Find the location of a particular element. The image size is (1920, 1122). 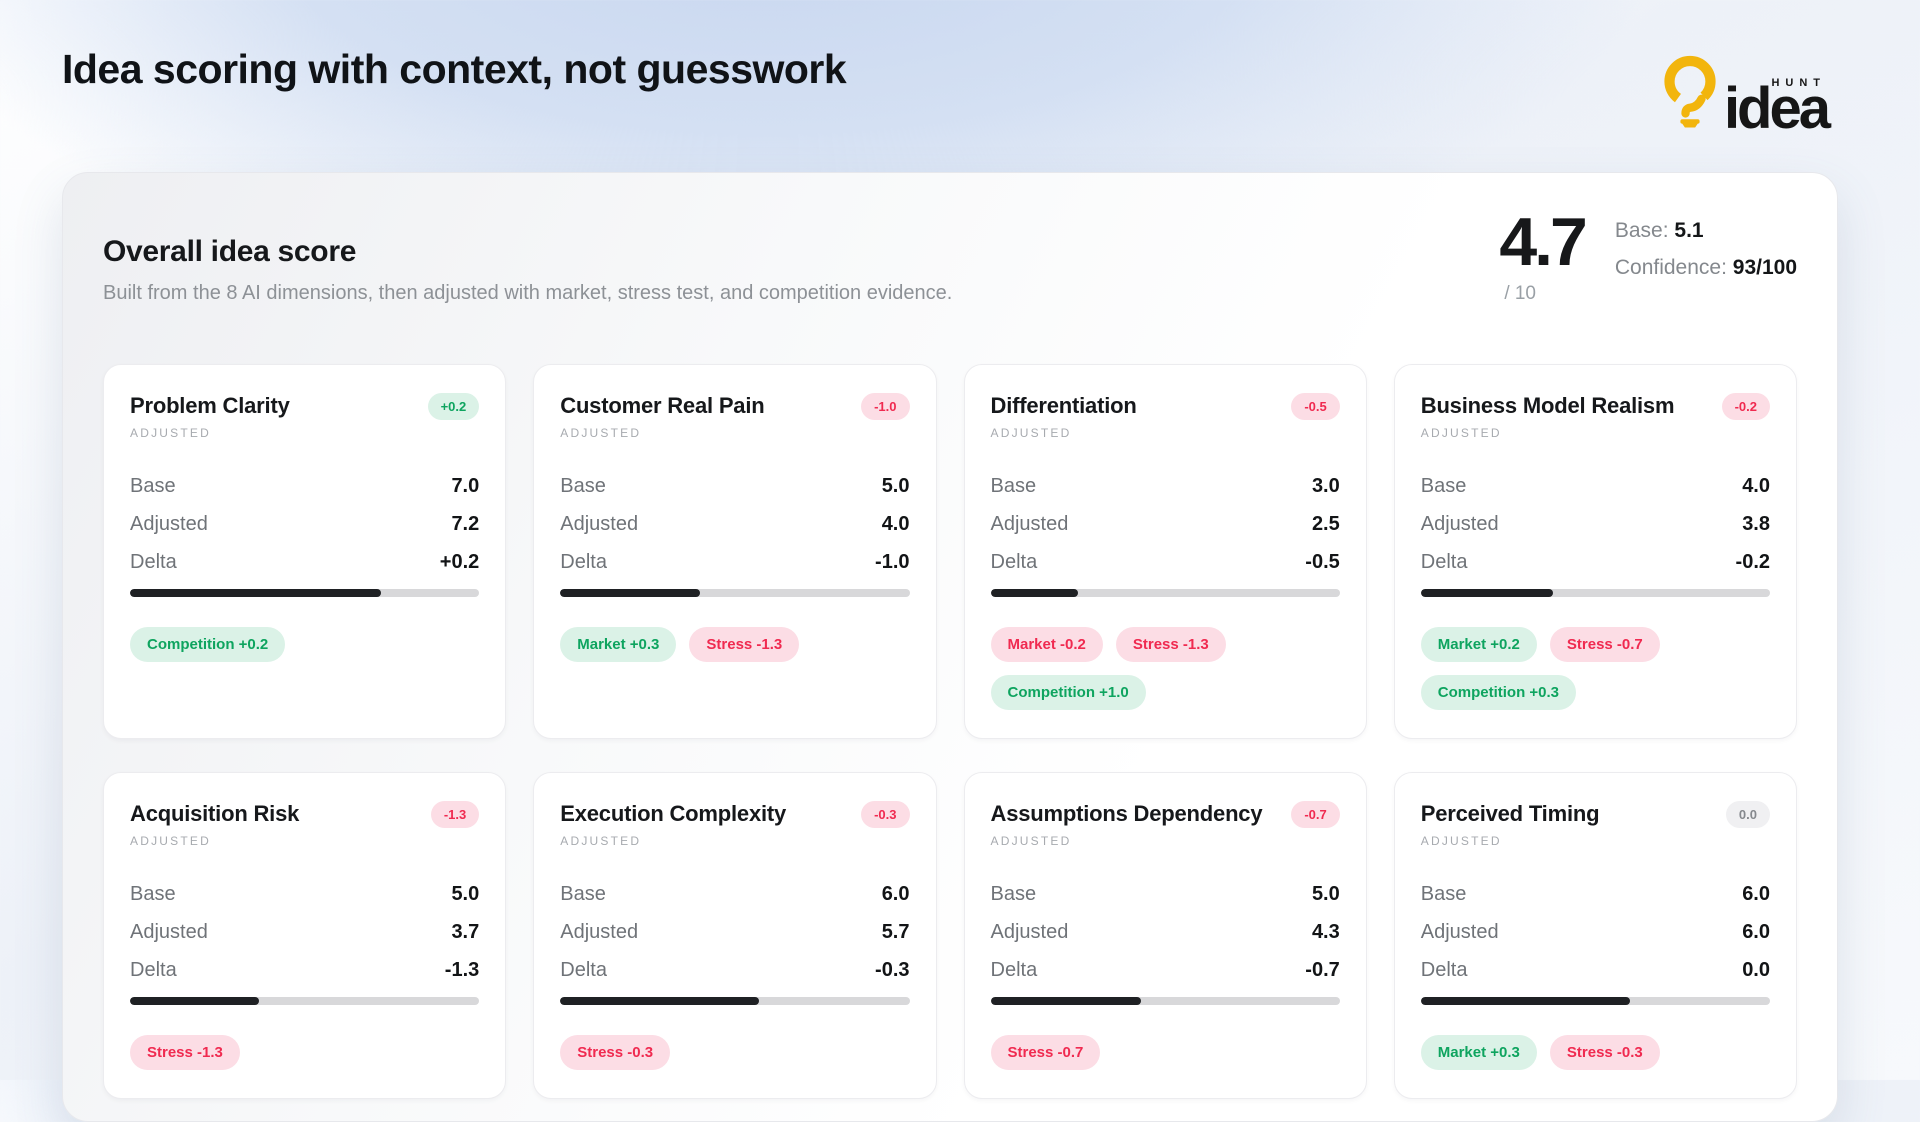

base-row: Base 6.0 is located at coordinates (1595, 894).